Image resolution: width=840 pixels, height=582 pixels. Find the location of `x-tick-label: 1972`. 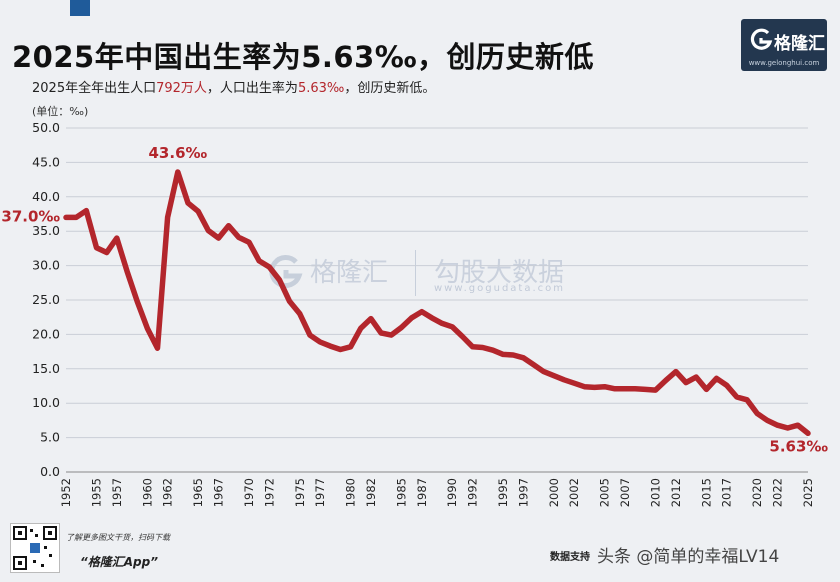

x-tick-label: 1972 is located at coordinates (269, 492).